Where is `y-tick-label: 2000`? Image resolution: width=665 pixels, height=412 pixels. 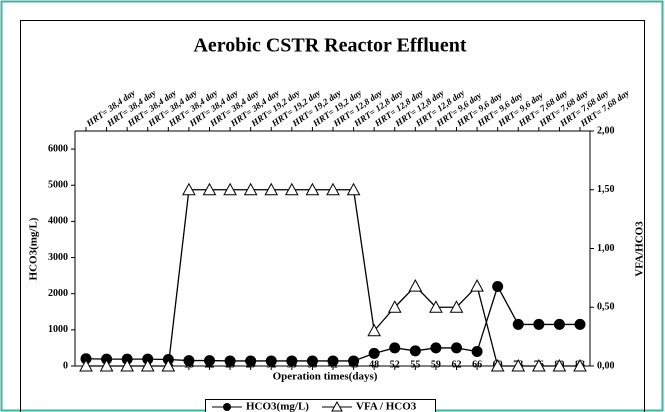
y-tick-label: 2000 is located at coordinates (58, 293).